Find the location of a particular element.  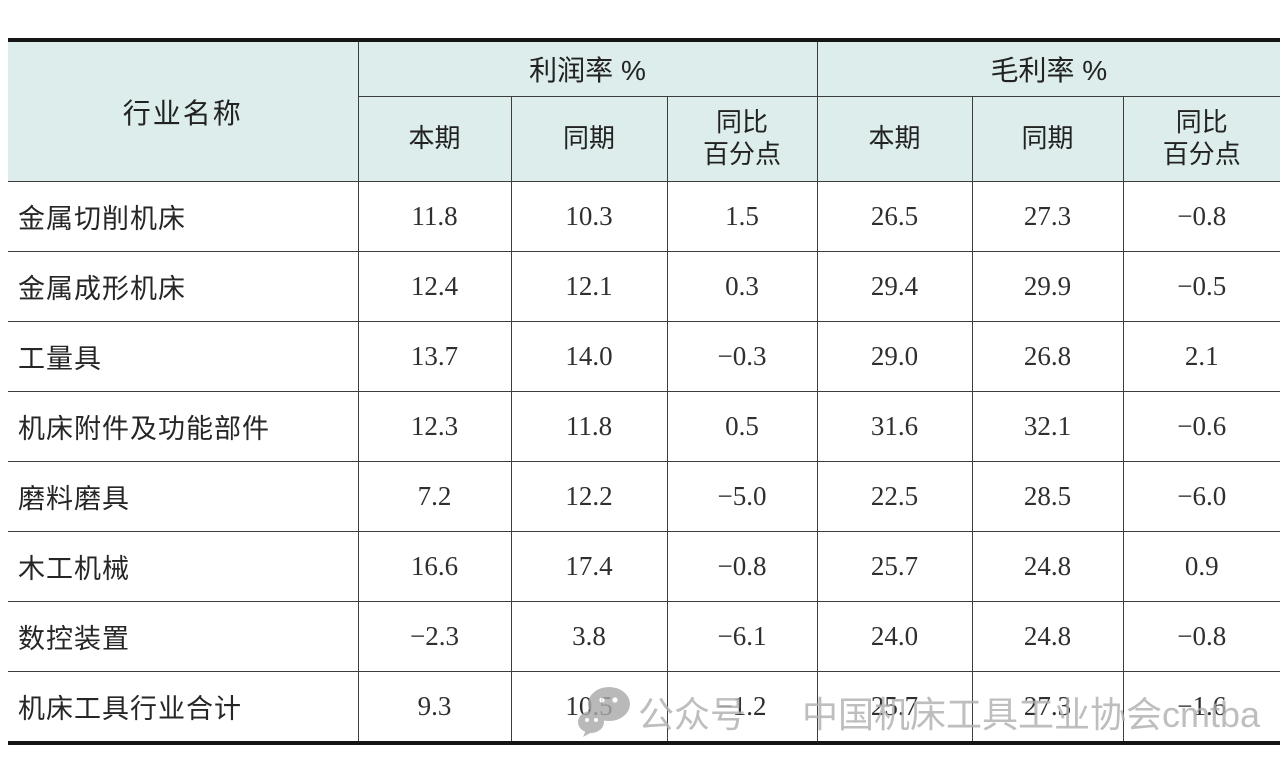

table-cell: 22.5 is located at coordinates (894, 496).